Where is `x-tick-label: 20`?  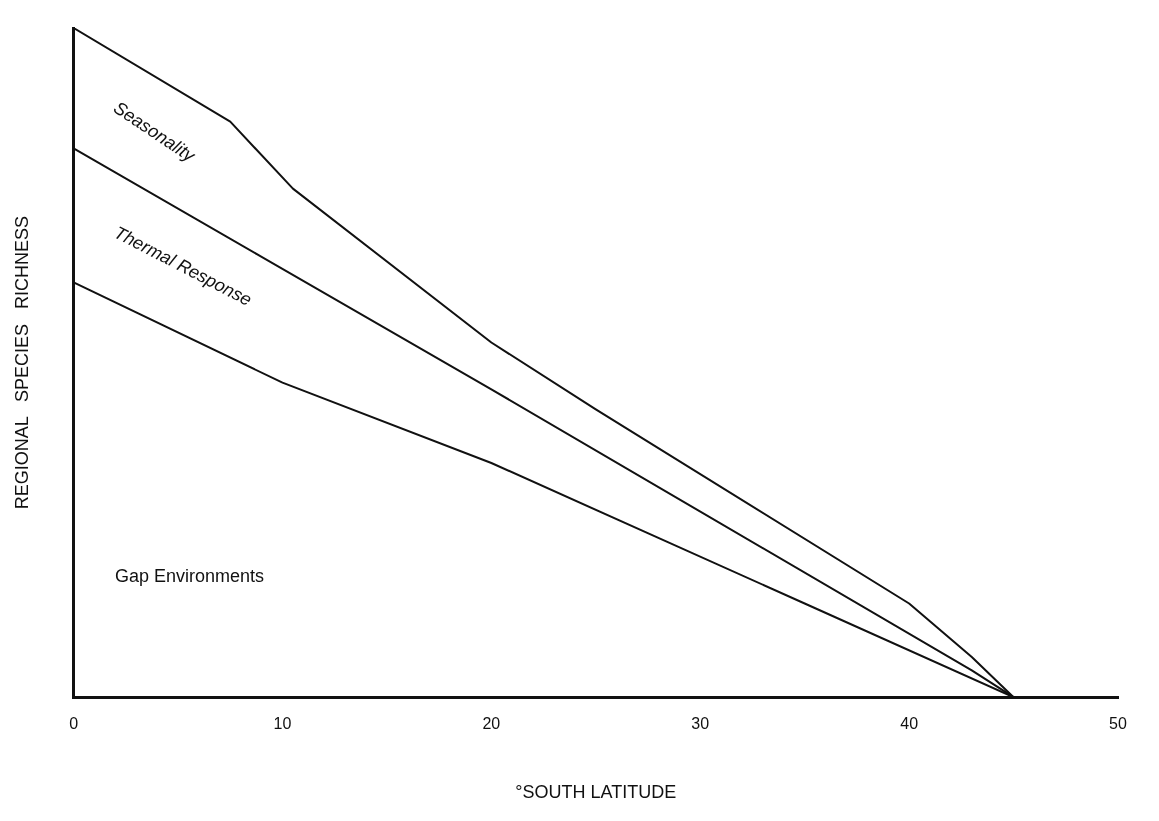
x-tick-label: 20 is located at coordinates (491, 724).